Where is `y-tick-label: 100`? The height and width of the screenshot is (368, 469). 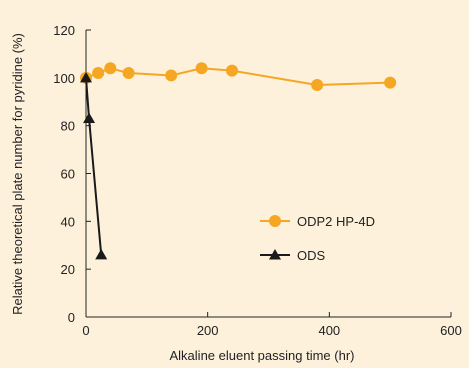
y-tick-label: 100 is located at coordinates (64, 78).